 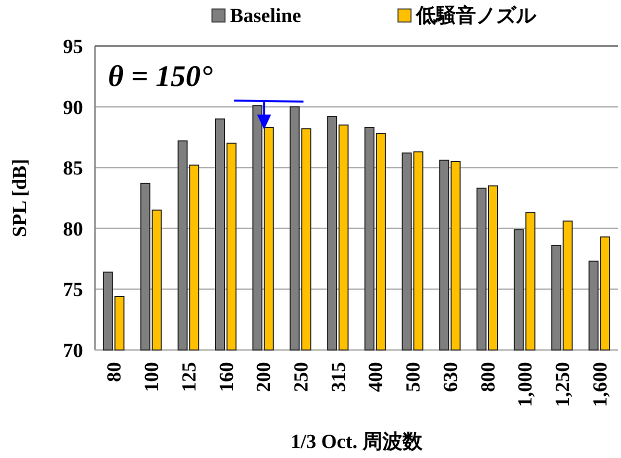 I want to click on y-tick-label: 70, so click(x=73, y=351).